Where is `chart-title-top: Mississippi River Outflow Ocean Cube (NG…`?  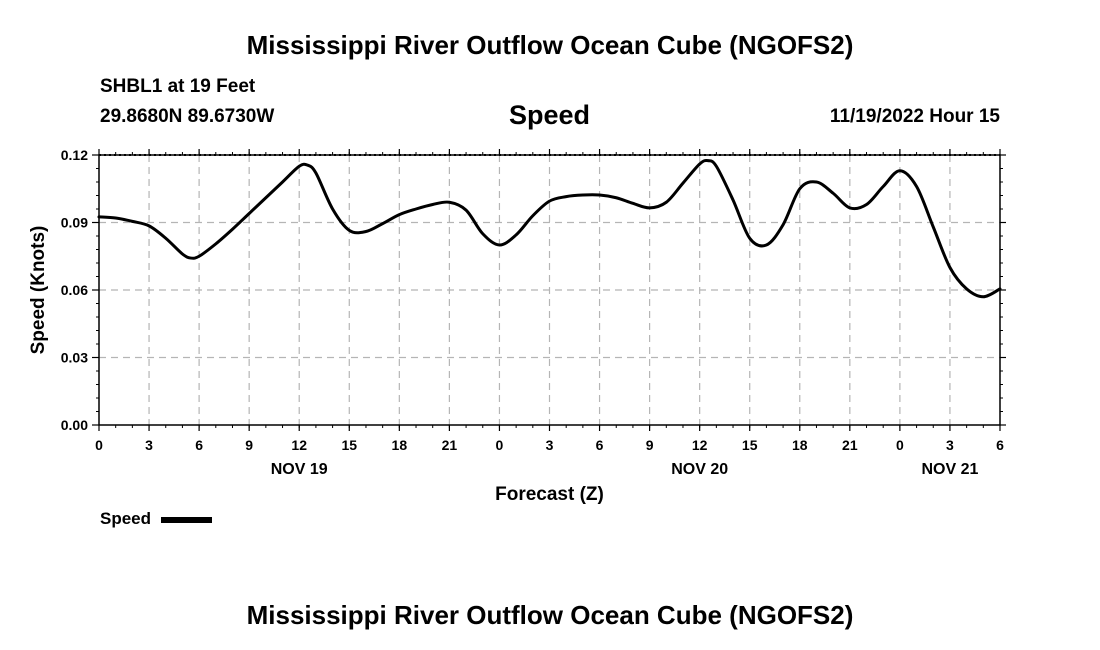
chart-title-top: Mississippi River Outflow Ocean Cube (NG… is located at coordinates (550, 45).